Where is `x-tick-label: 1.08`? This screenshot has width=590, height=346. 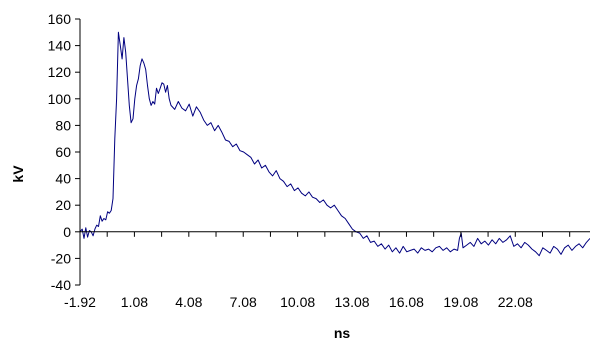 x-tick-label: 1.08 is located at coordinates (134, 302).